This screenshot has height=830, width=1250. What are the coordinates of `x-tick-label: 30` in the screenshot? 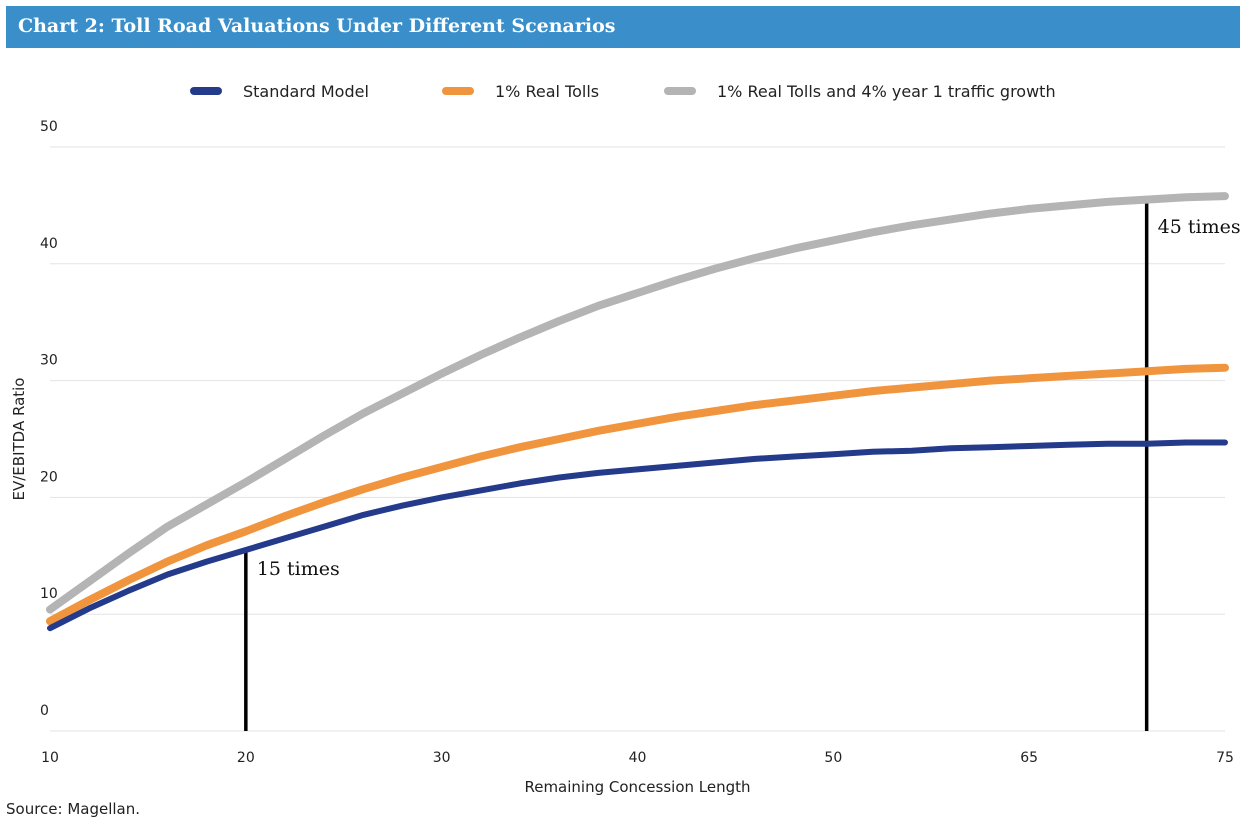 It's located at (442, 758).